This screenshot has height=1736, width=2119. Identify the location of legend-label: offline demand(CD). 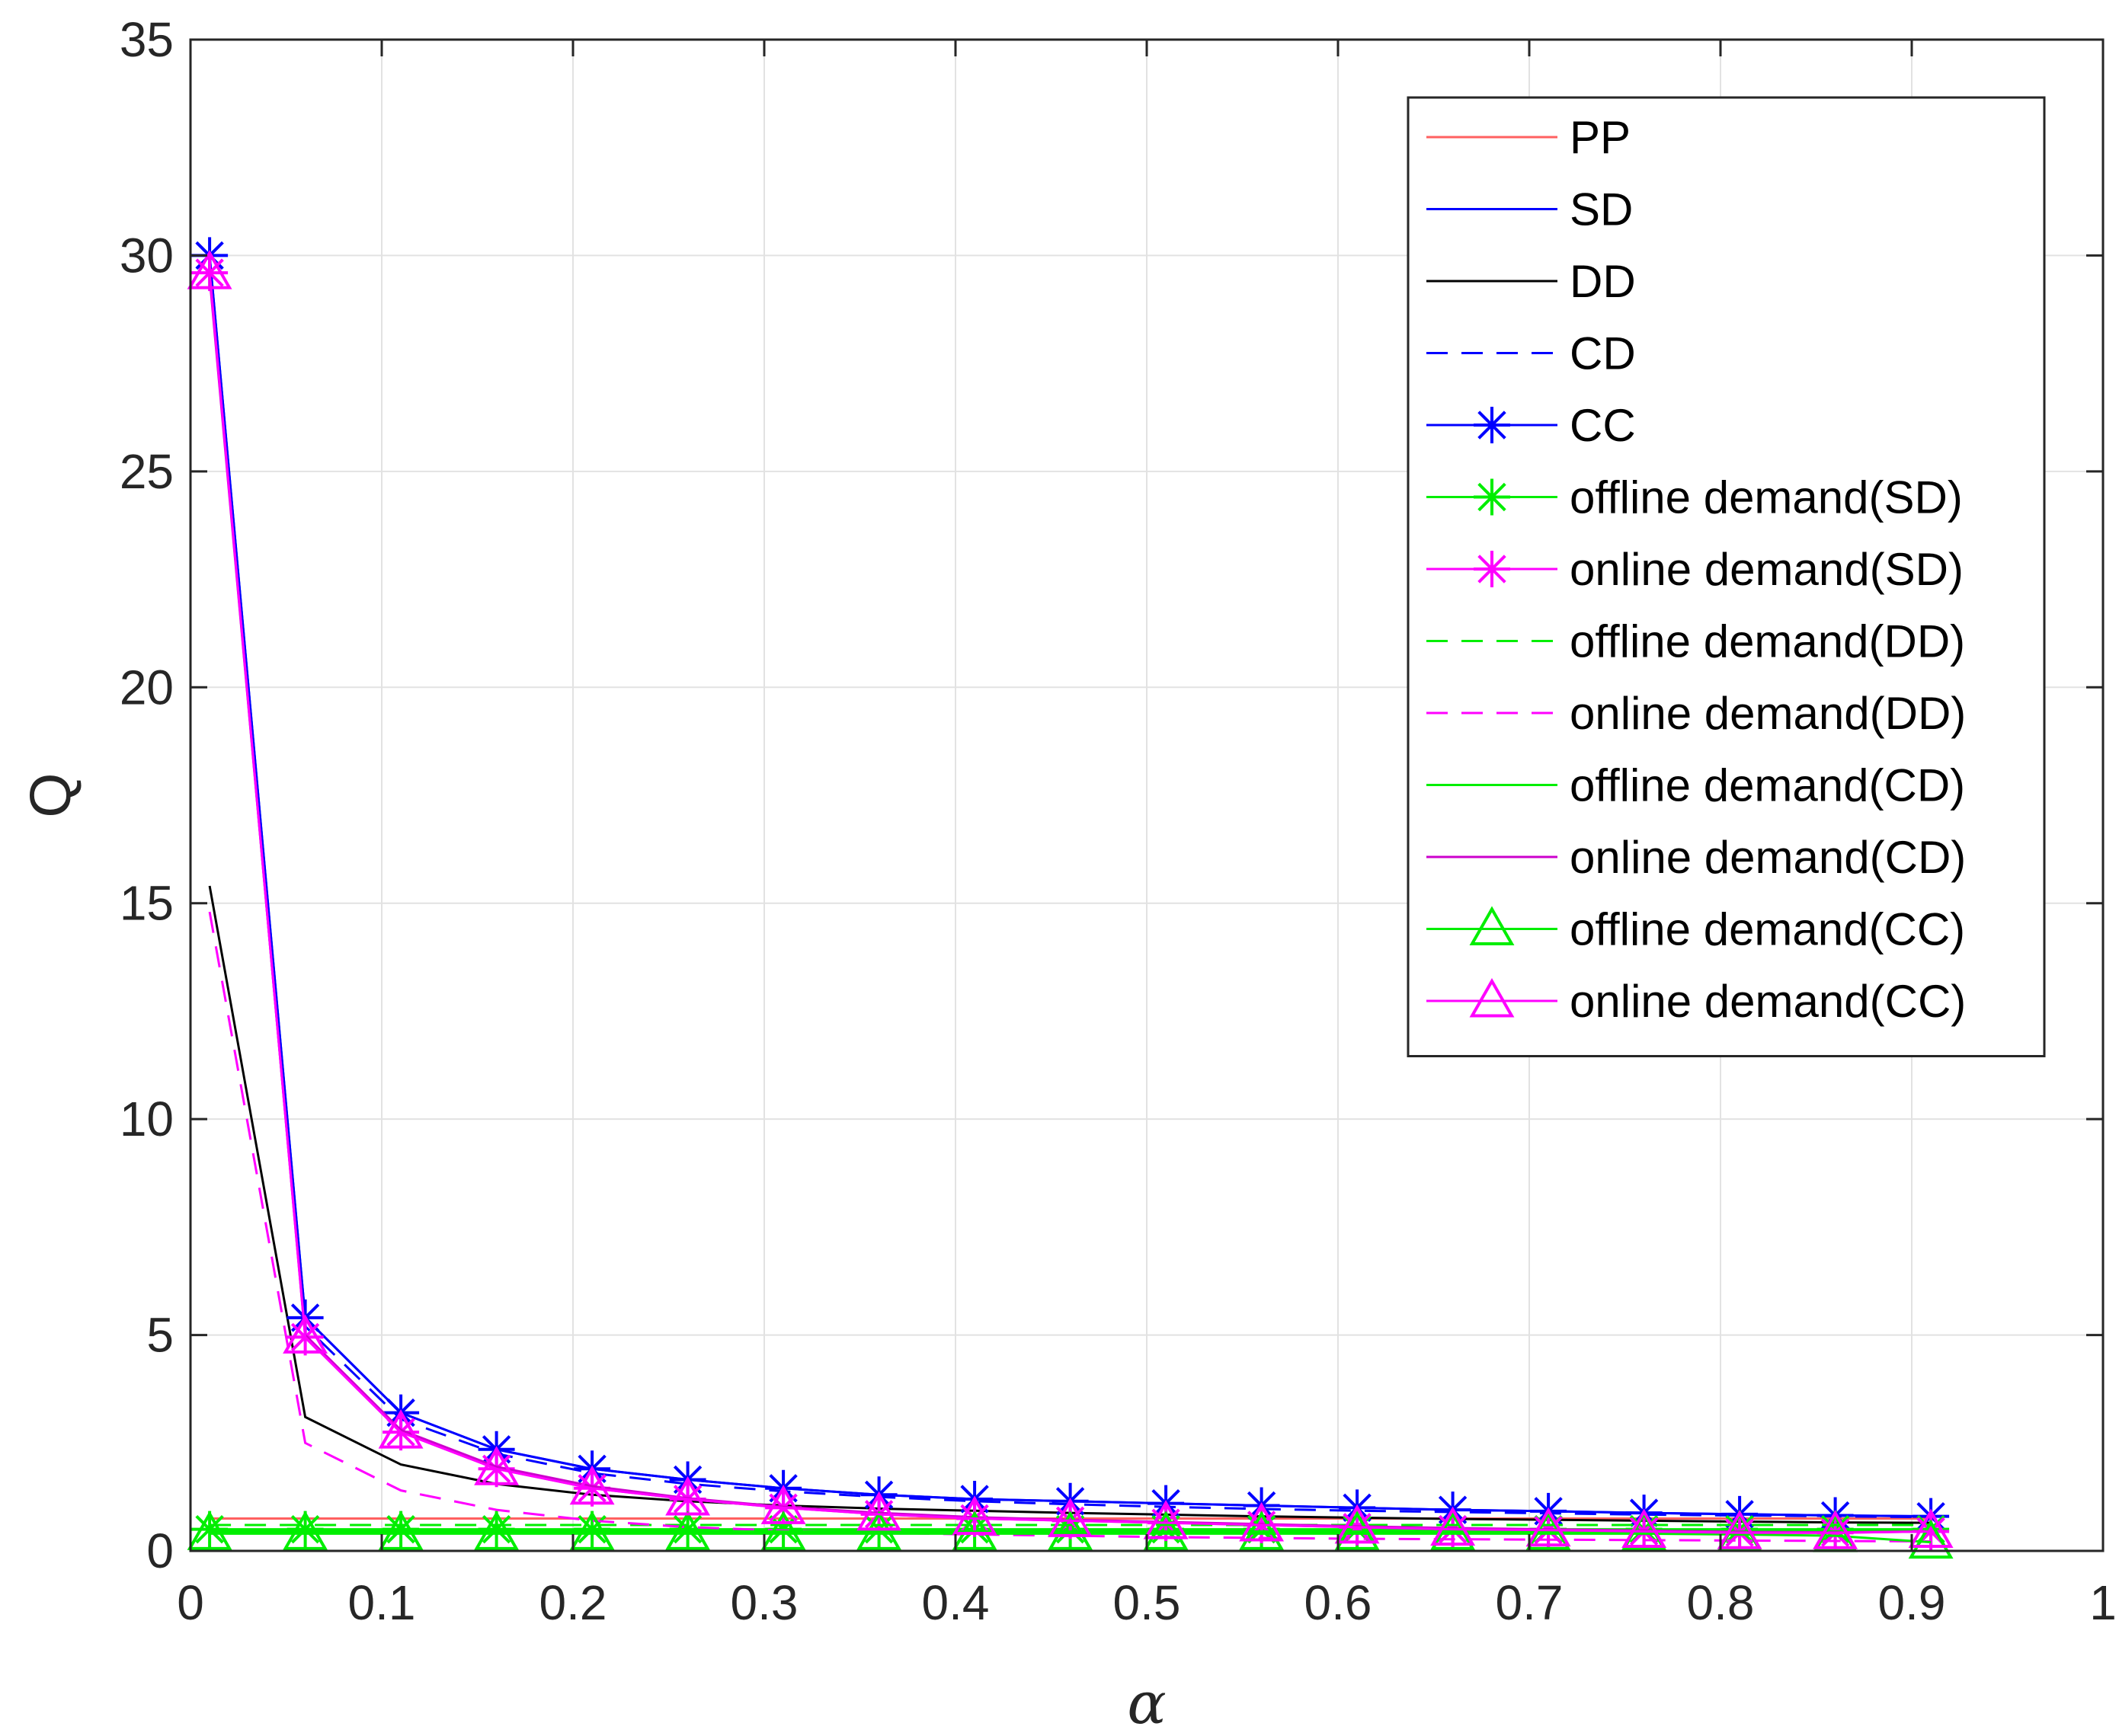
(1768, 785).